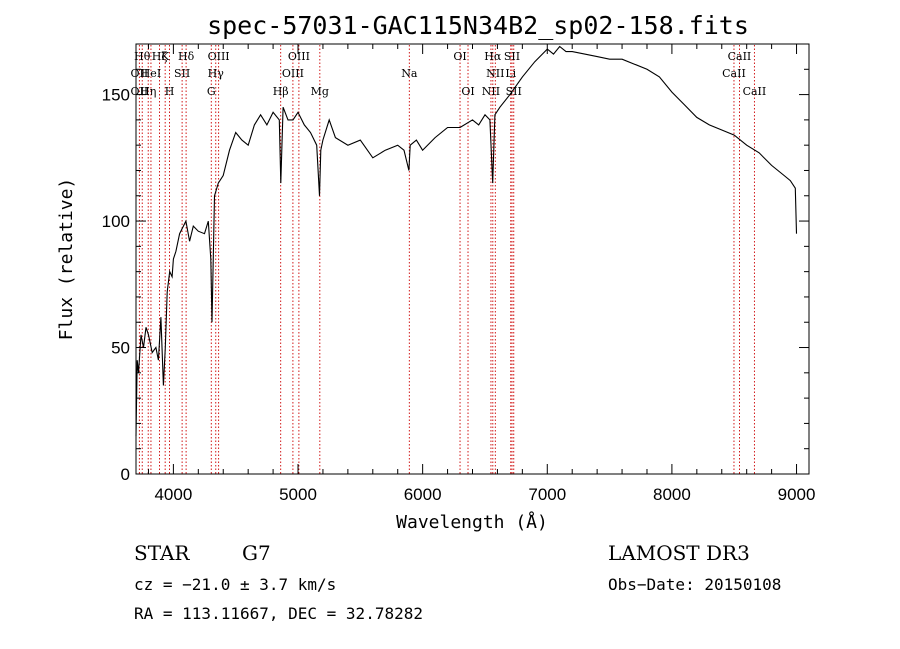 Image resolution: width=900 pixels, height=649 pixels. What do you see at coordinates (256, 553) in the screenshot?
I see `object-subclass: G7` at bounding box center [256, 553].